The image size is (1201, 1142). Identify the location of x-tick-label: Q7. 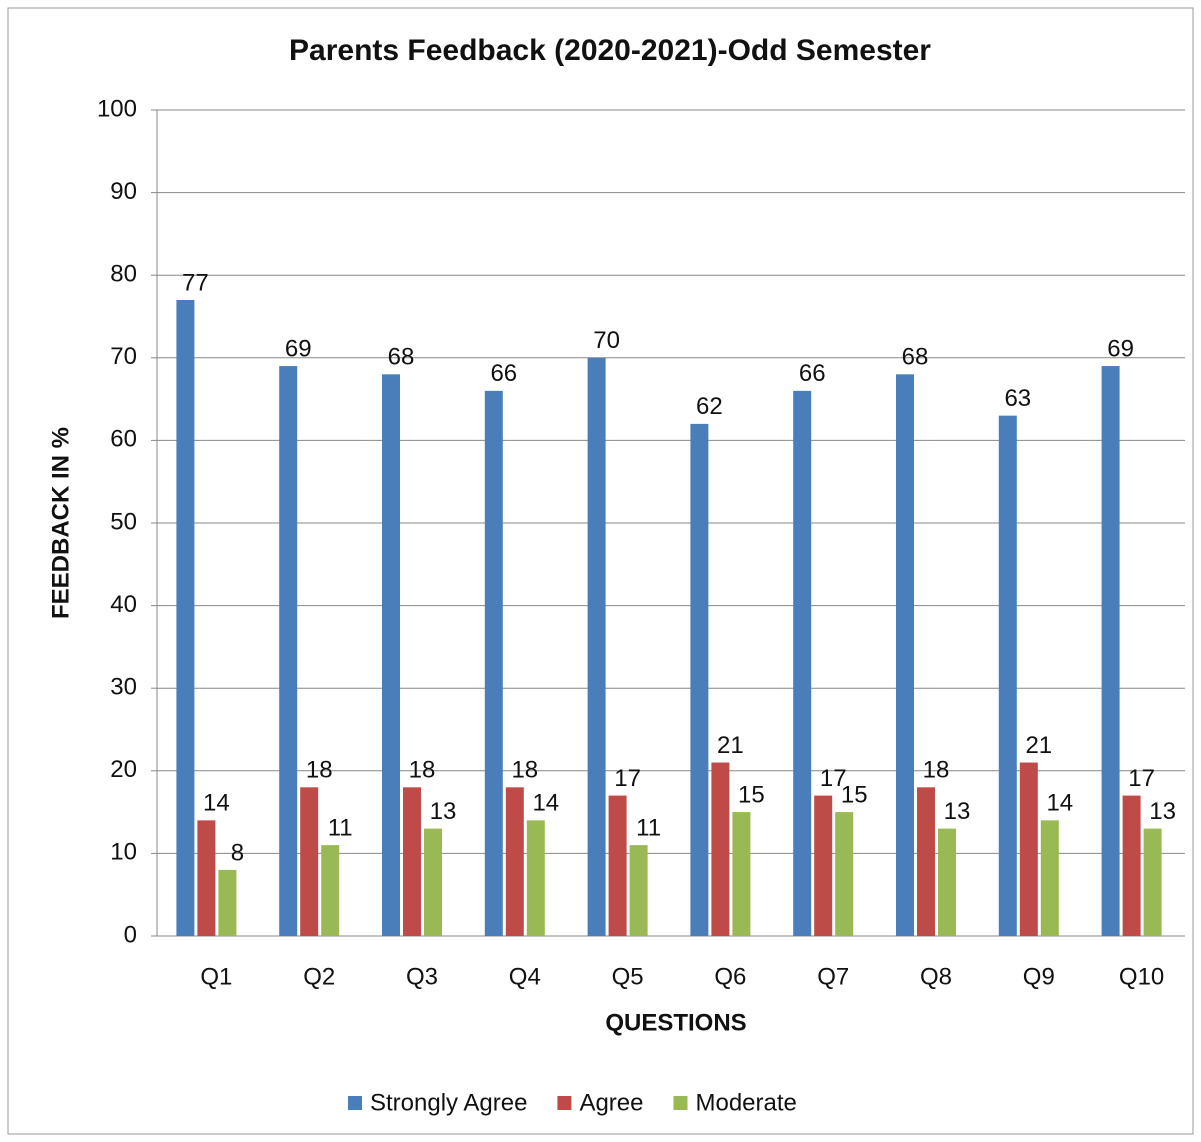
(833, 976).